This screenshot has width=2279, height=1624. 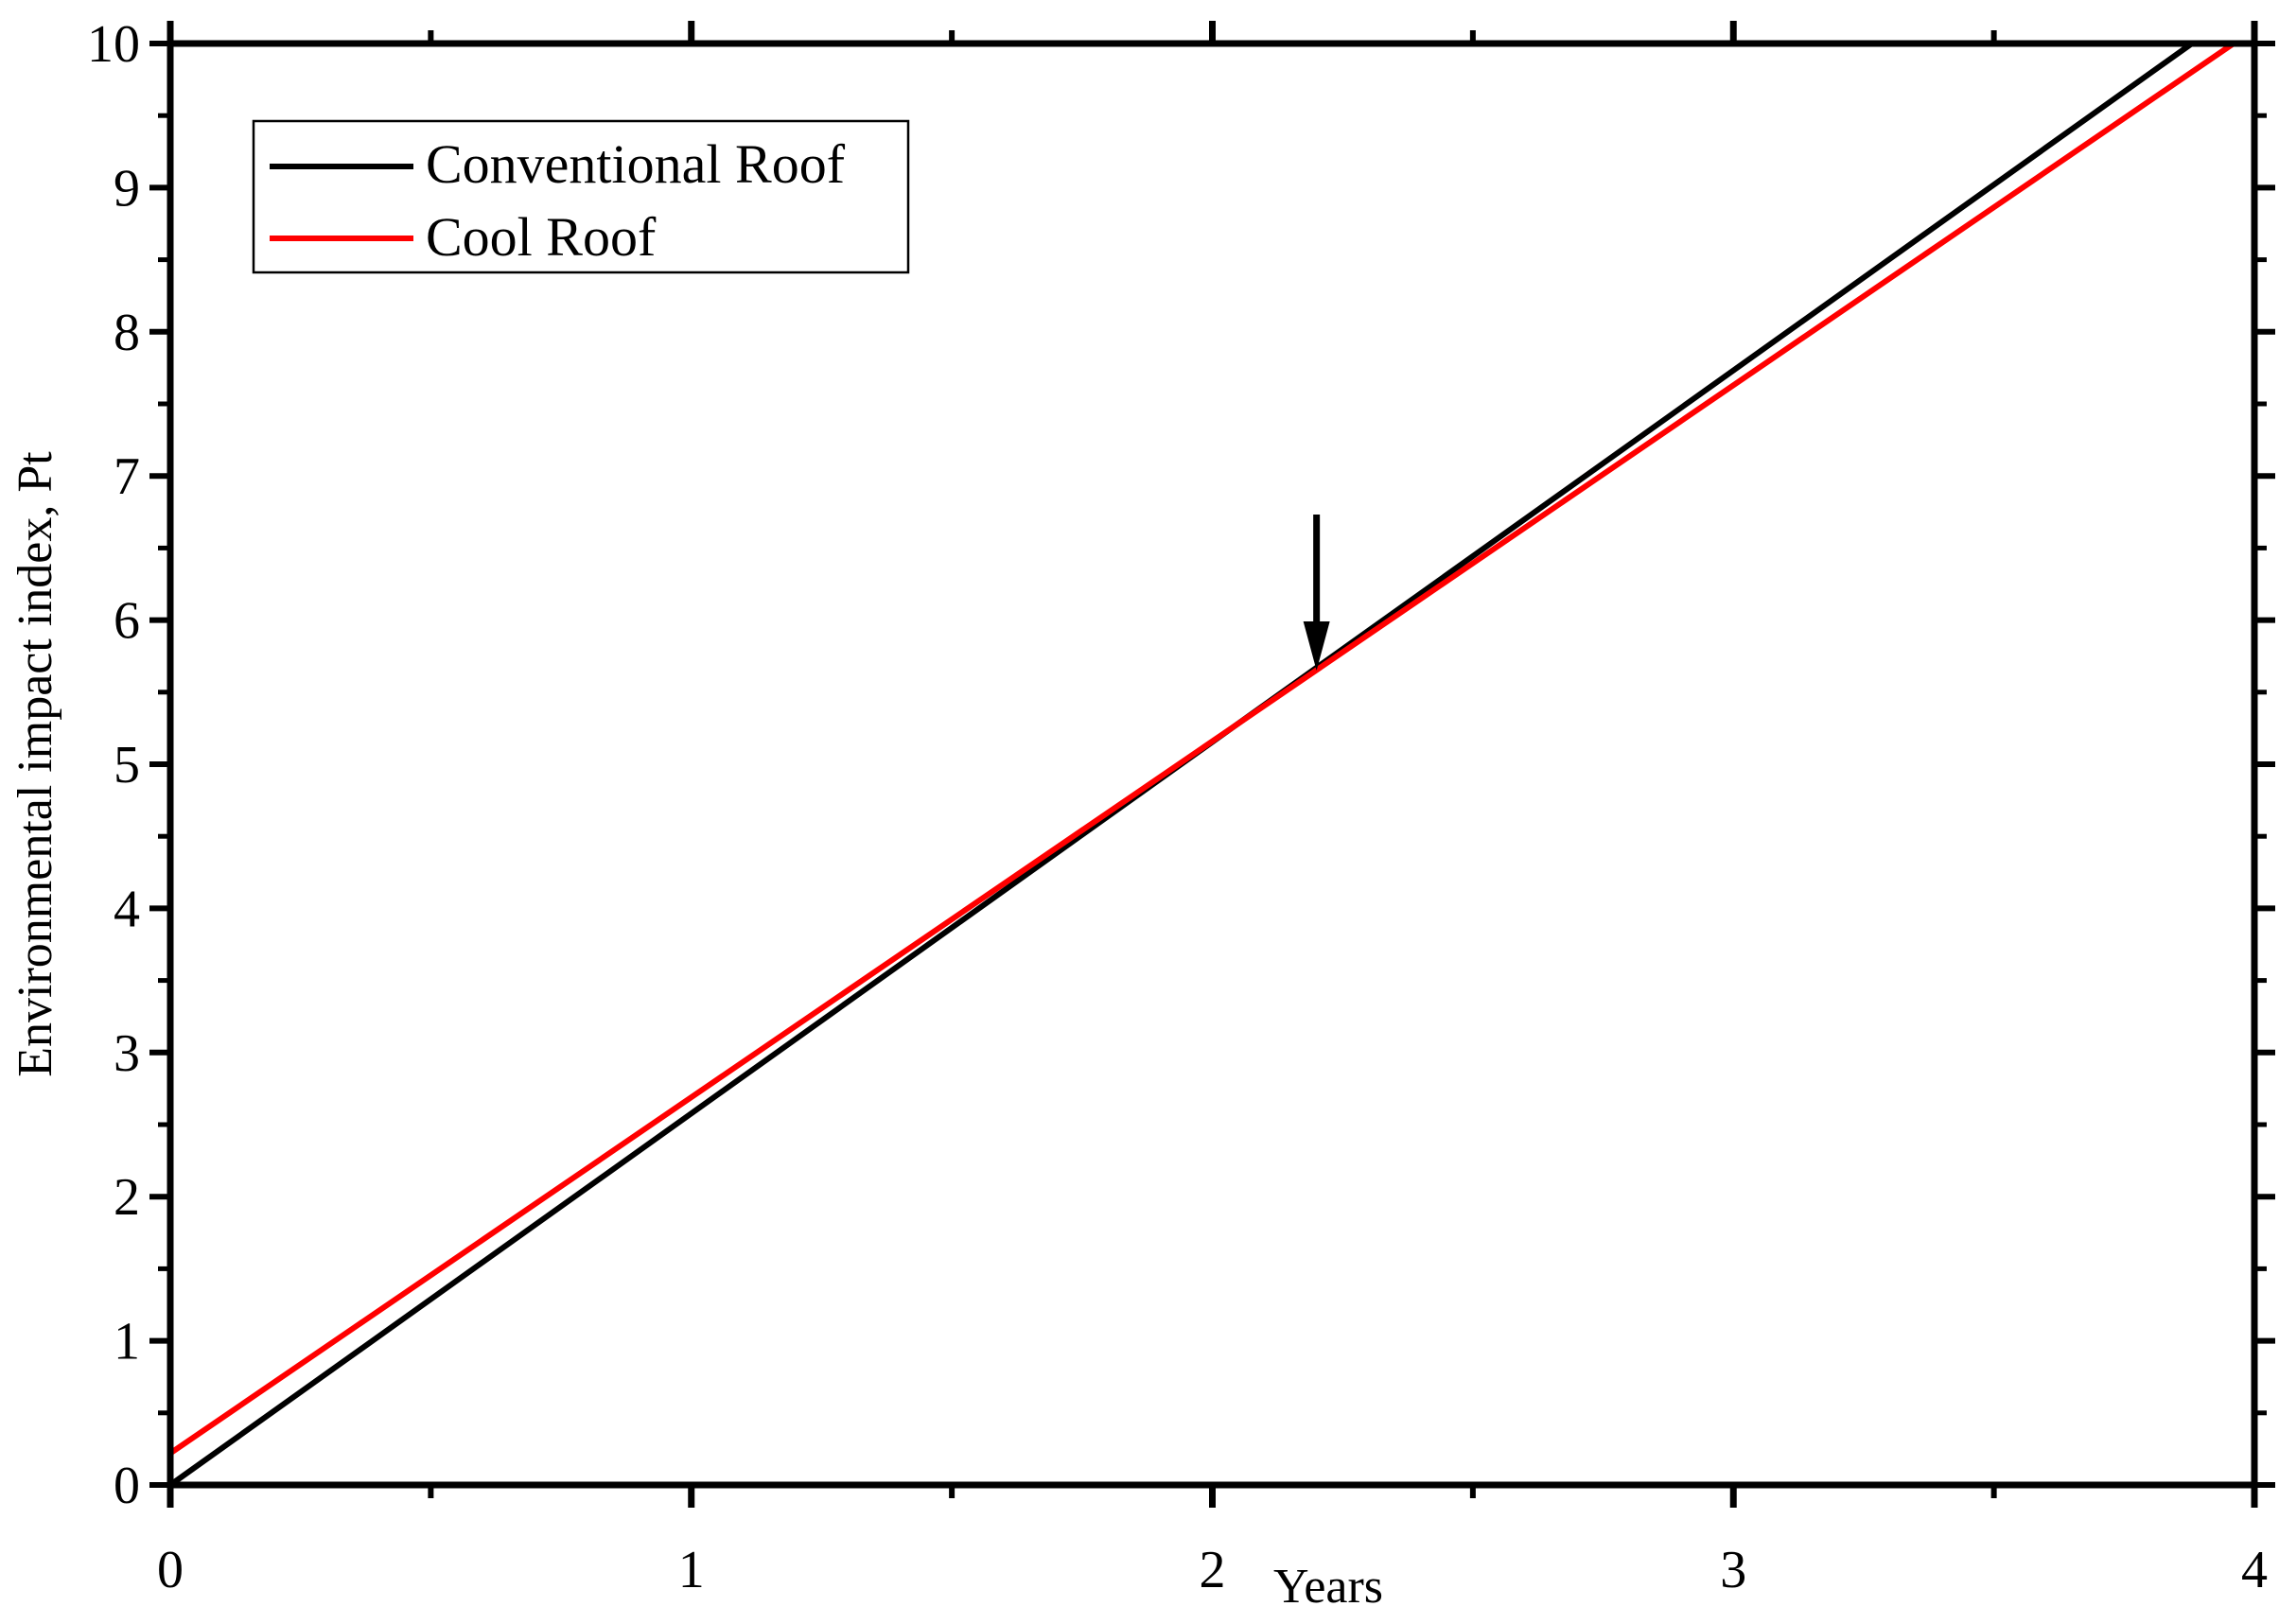 I want to click on y-tick-label: 7, so click(x=127, y=477).